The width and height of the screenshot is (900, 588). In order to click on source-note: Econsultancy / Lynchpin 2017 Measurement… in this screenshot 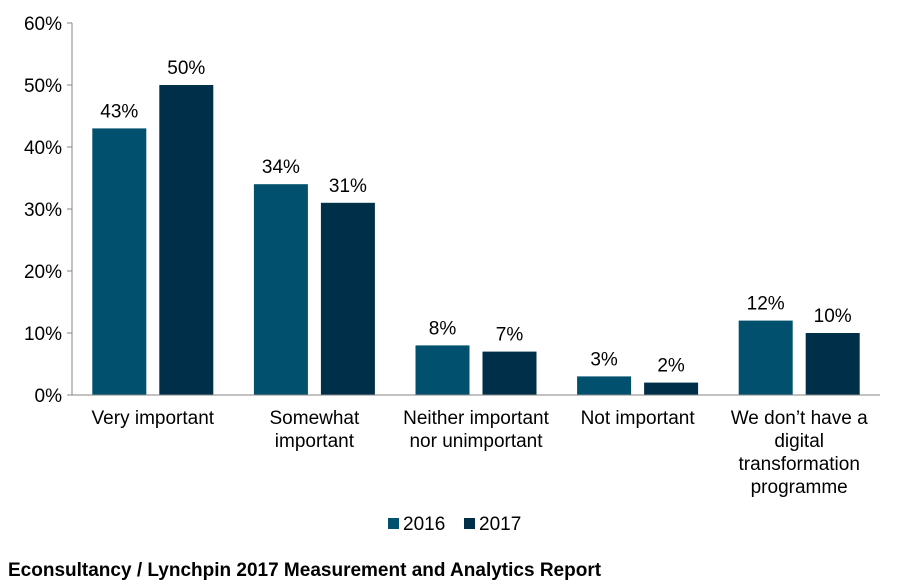, I will do `click(305, 570)`.